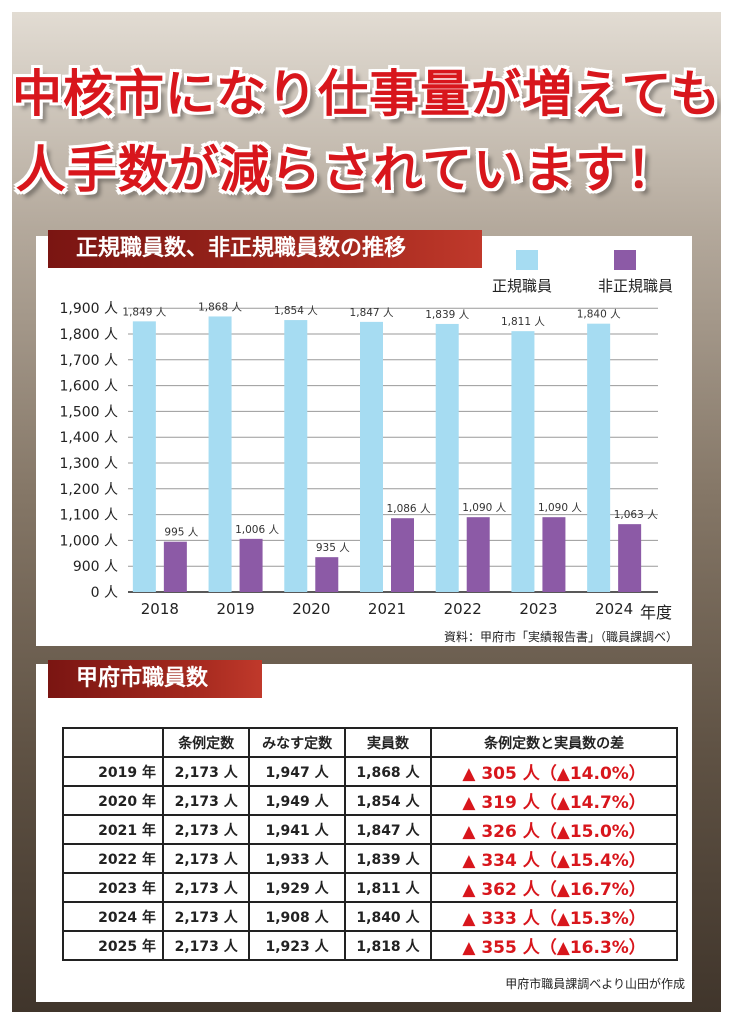 The height and width of the screenshot is (1024, 733). I want to click on cell-actual: 1,854 人, so click(388, 800).